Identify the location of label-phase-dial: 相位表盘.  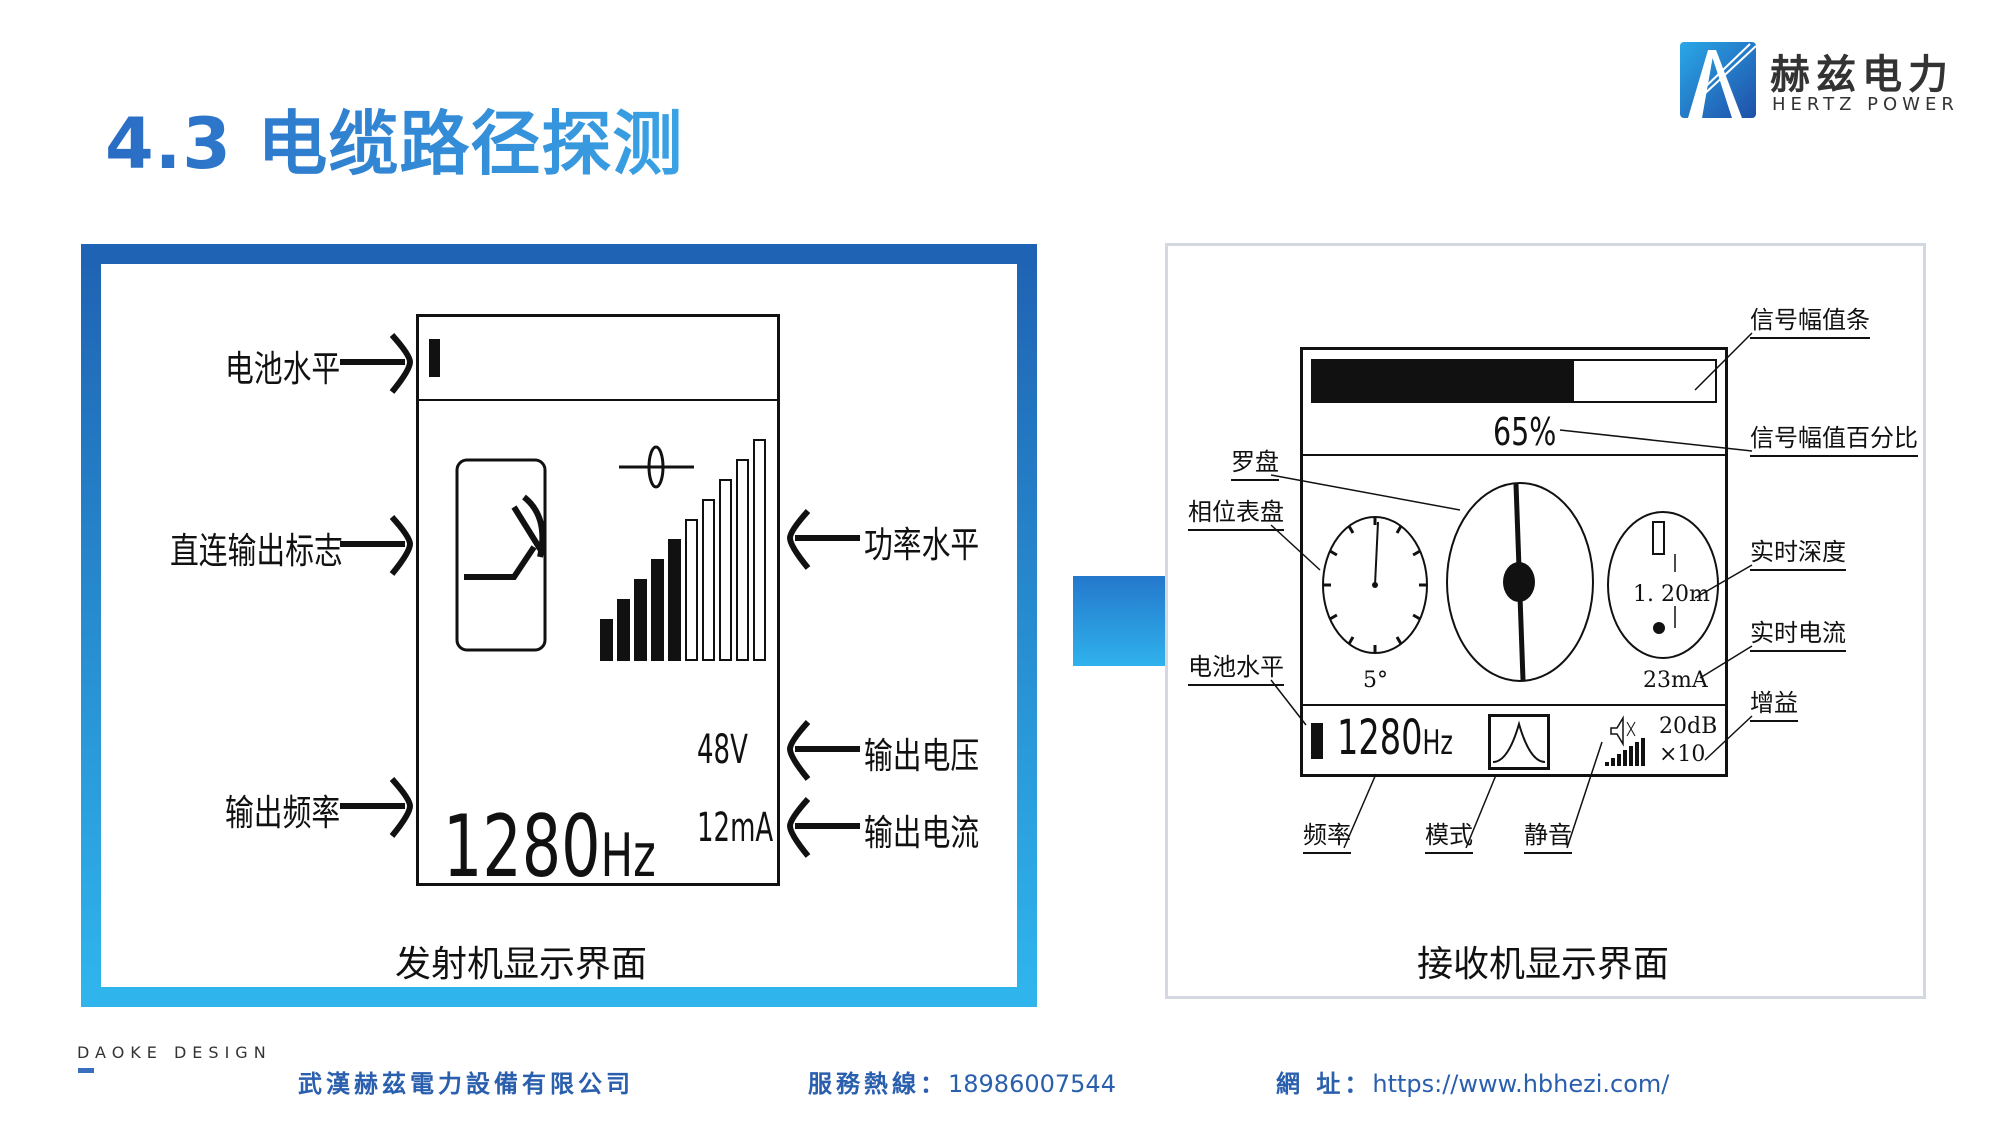
(1236, 511).